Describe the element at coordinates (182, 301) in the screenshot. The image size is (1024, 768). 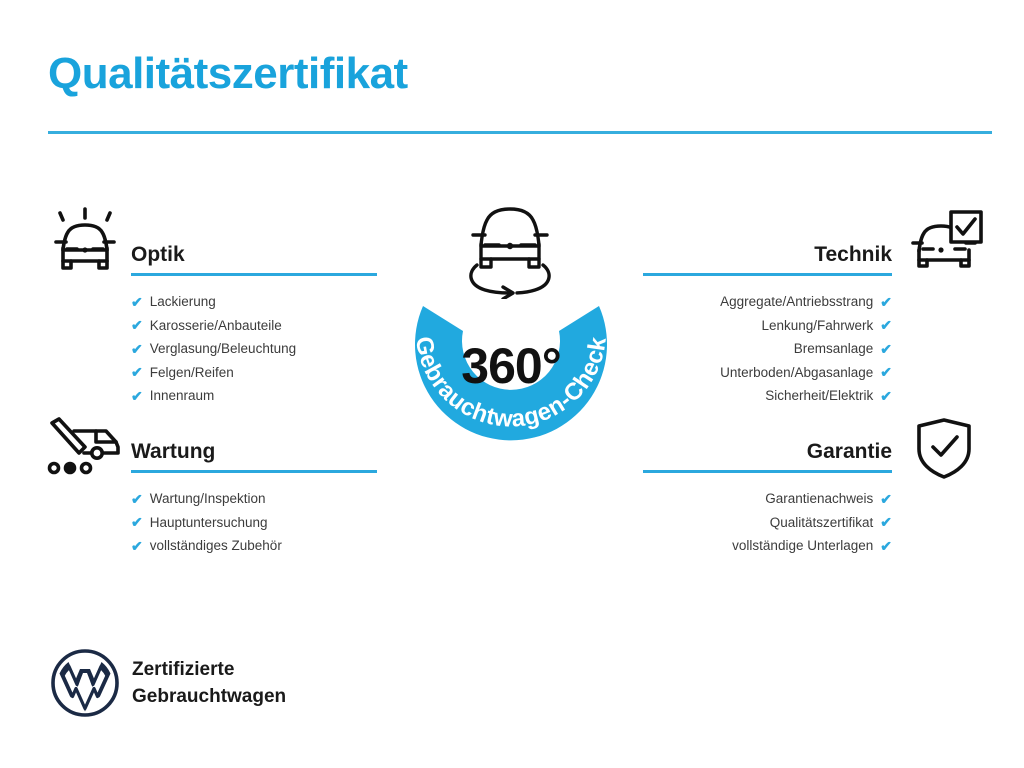
I see `list-item-label: Lackierung` at that location.